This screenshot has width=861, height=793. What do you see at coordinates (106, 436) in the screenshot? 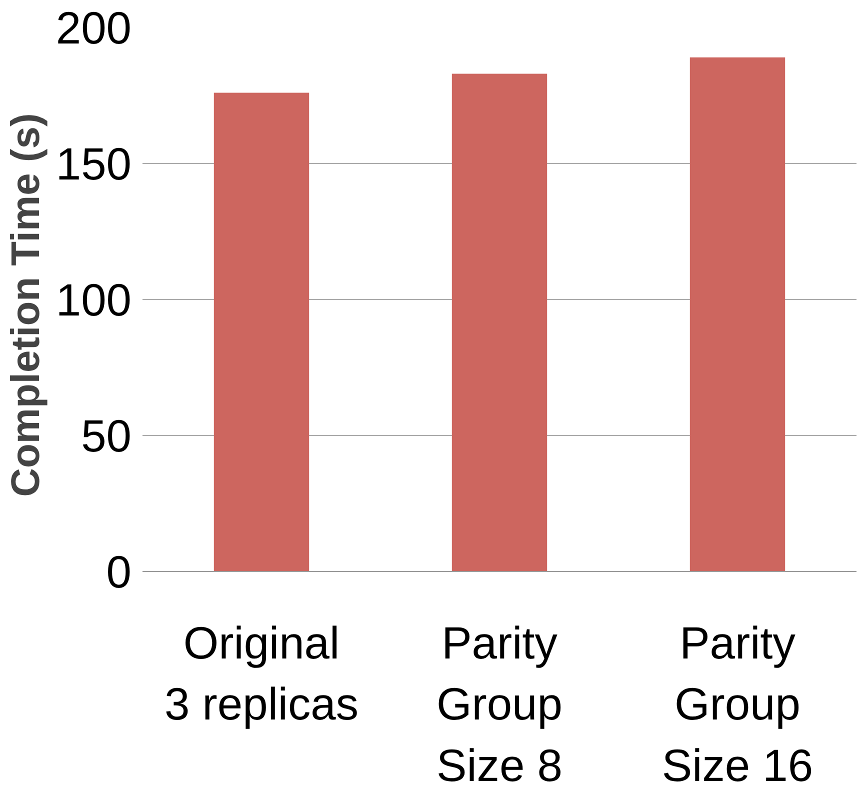
I see `y-tick-label: 50` at bounding box center [106, 436].